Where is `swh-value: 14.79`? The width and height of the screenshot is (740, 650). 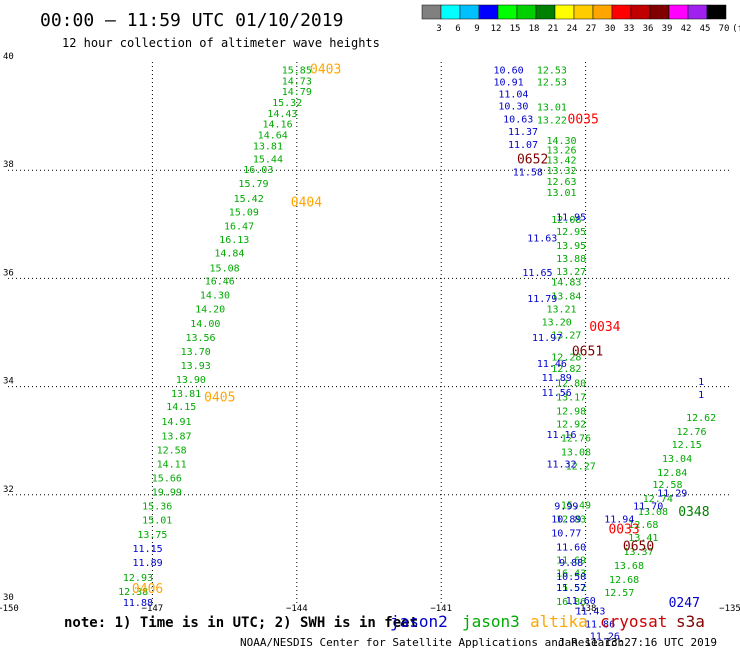
swh-value: 14.79 is located at coordinates (297, 92).